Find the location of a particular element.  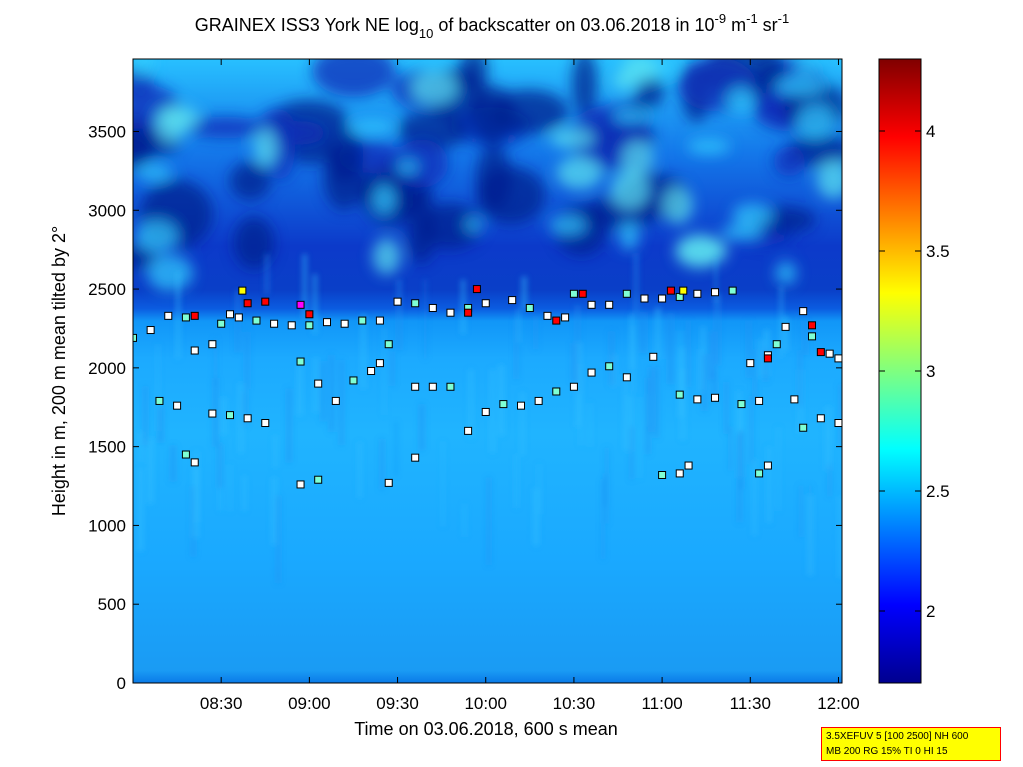

x-tick-label: 12:00 is located at coordinates (838, 703).